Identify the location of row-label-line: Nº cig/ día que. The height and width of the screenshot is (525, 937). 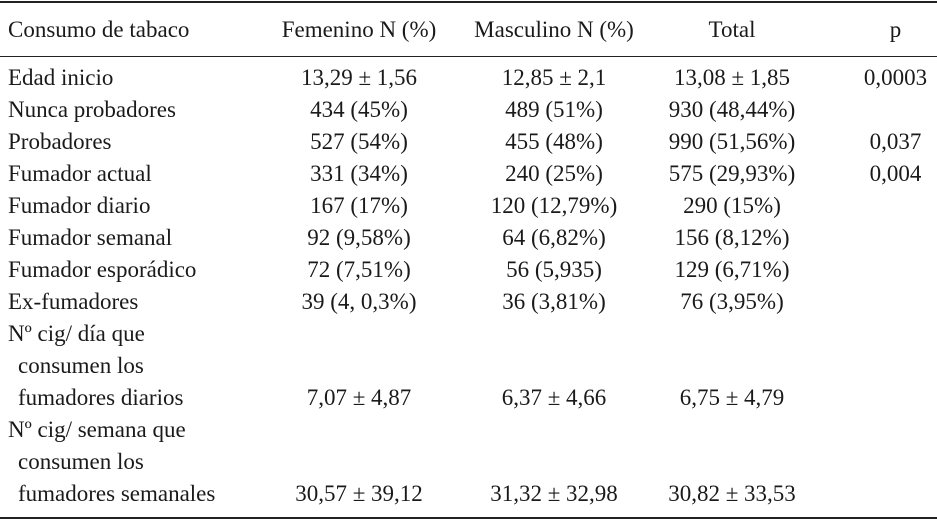
(76, 333).